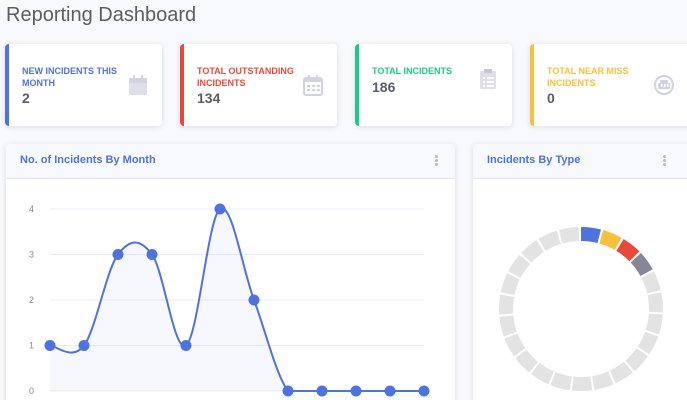 This screenshot has width=687, height=400. I want to click on stat-card-value: 186, so click(384, 87).